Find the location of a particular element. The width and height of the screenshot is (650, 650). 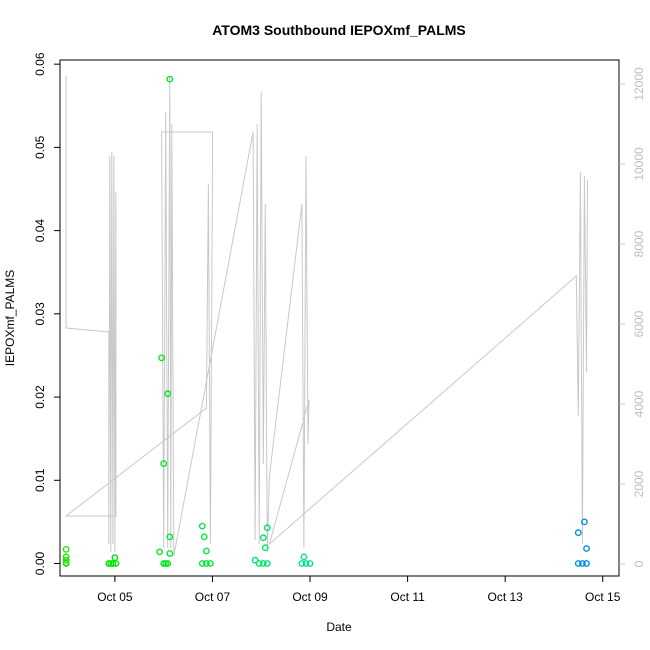

x-tick-label-1: Oct 07 is located at coordinates (213, 597).